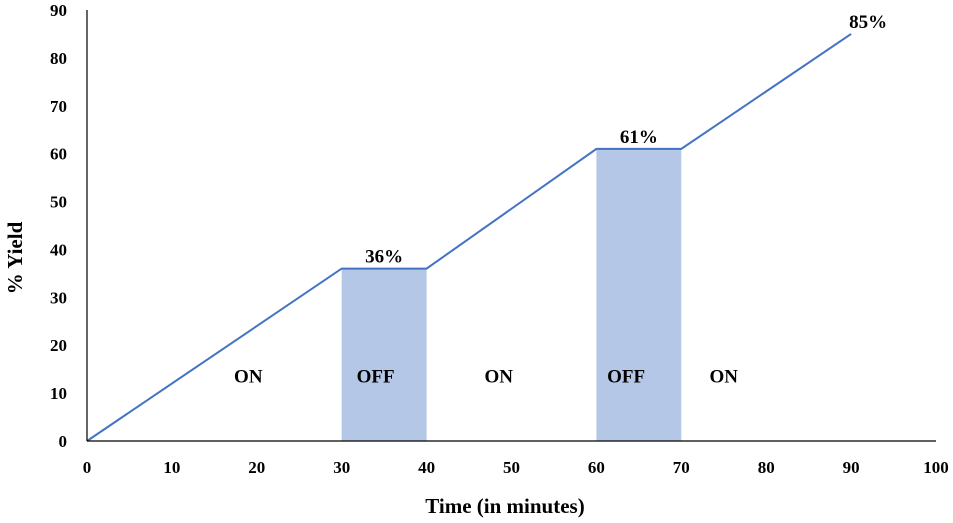 The height and width of the screenshot is (523, 953). Describe the element at coordinates (341, 467) in the screenshot. I see `x-tick-label: 30` at that location.